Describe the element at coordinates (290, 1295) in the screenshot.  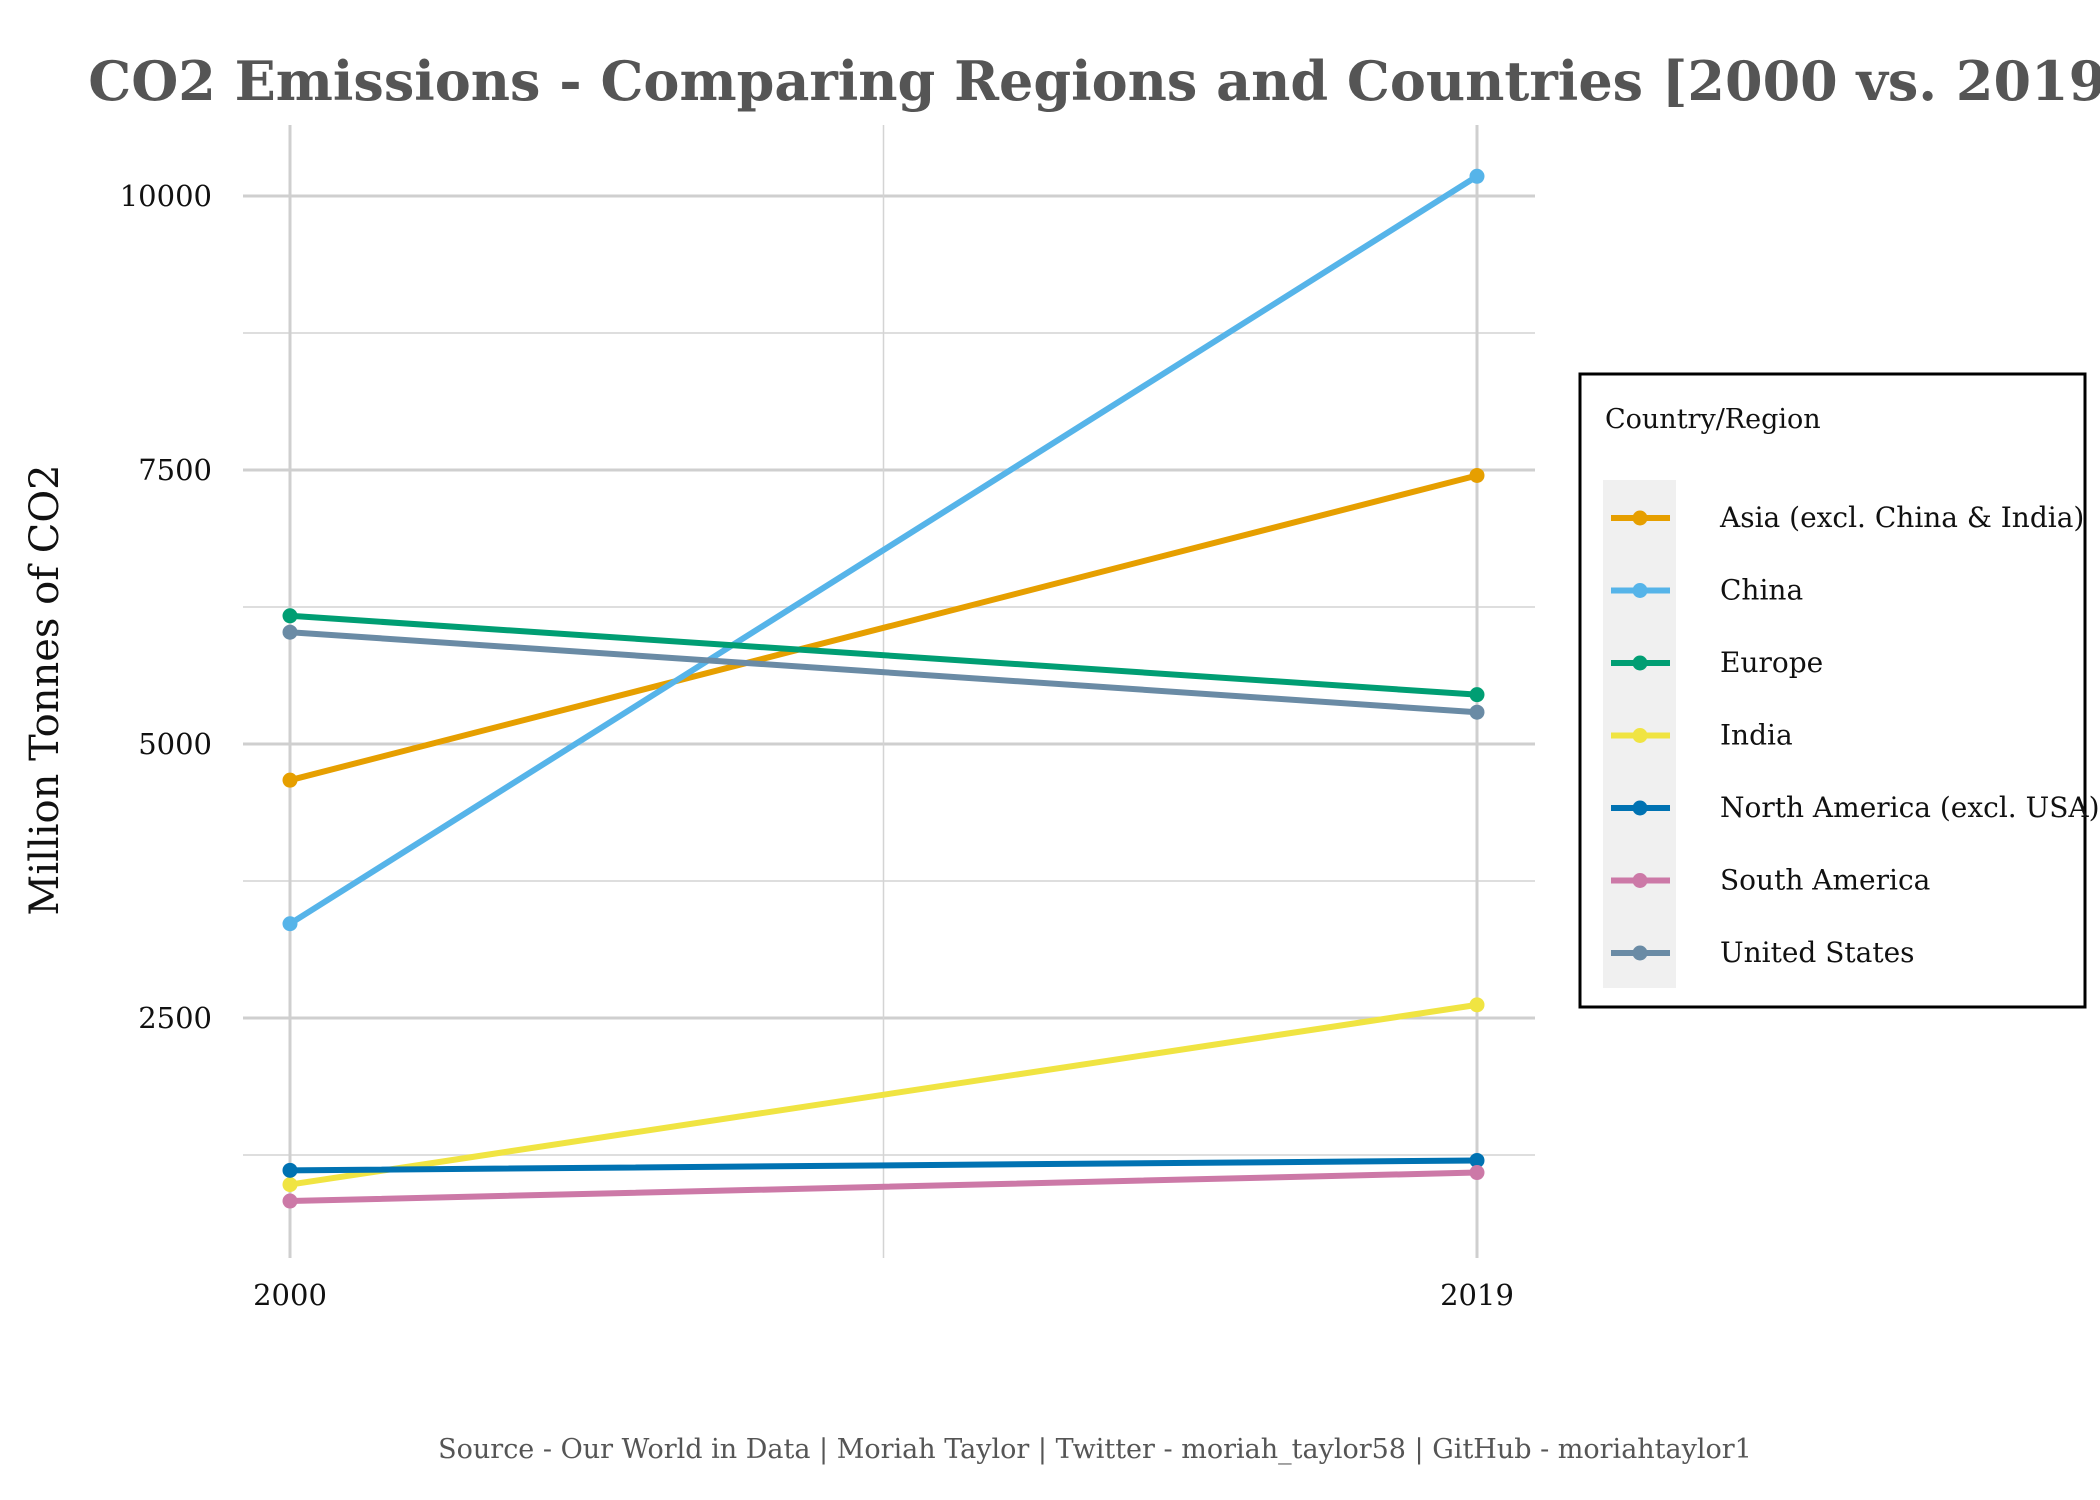
I see `x-tick-label: 2000` at that location.